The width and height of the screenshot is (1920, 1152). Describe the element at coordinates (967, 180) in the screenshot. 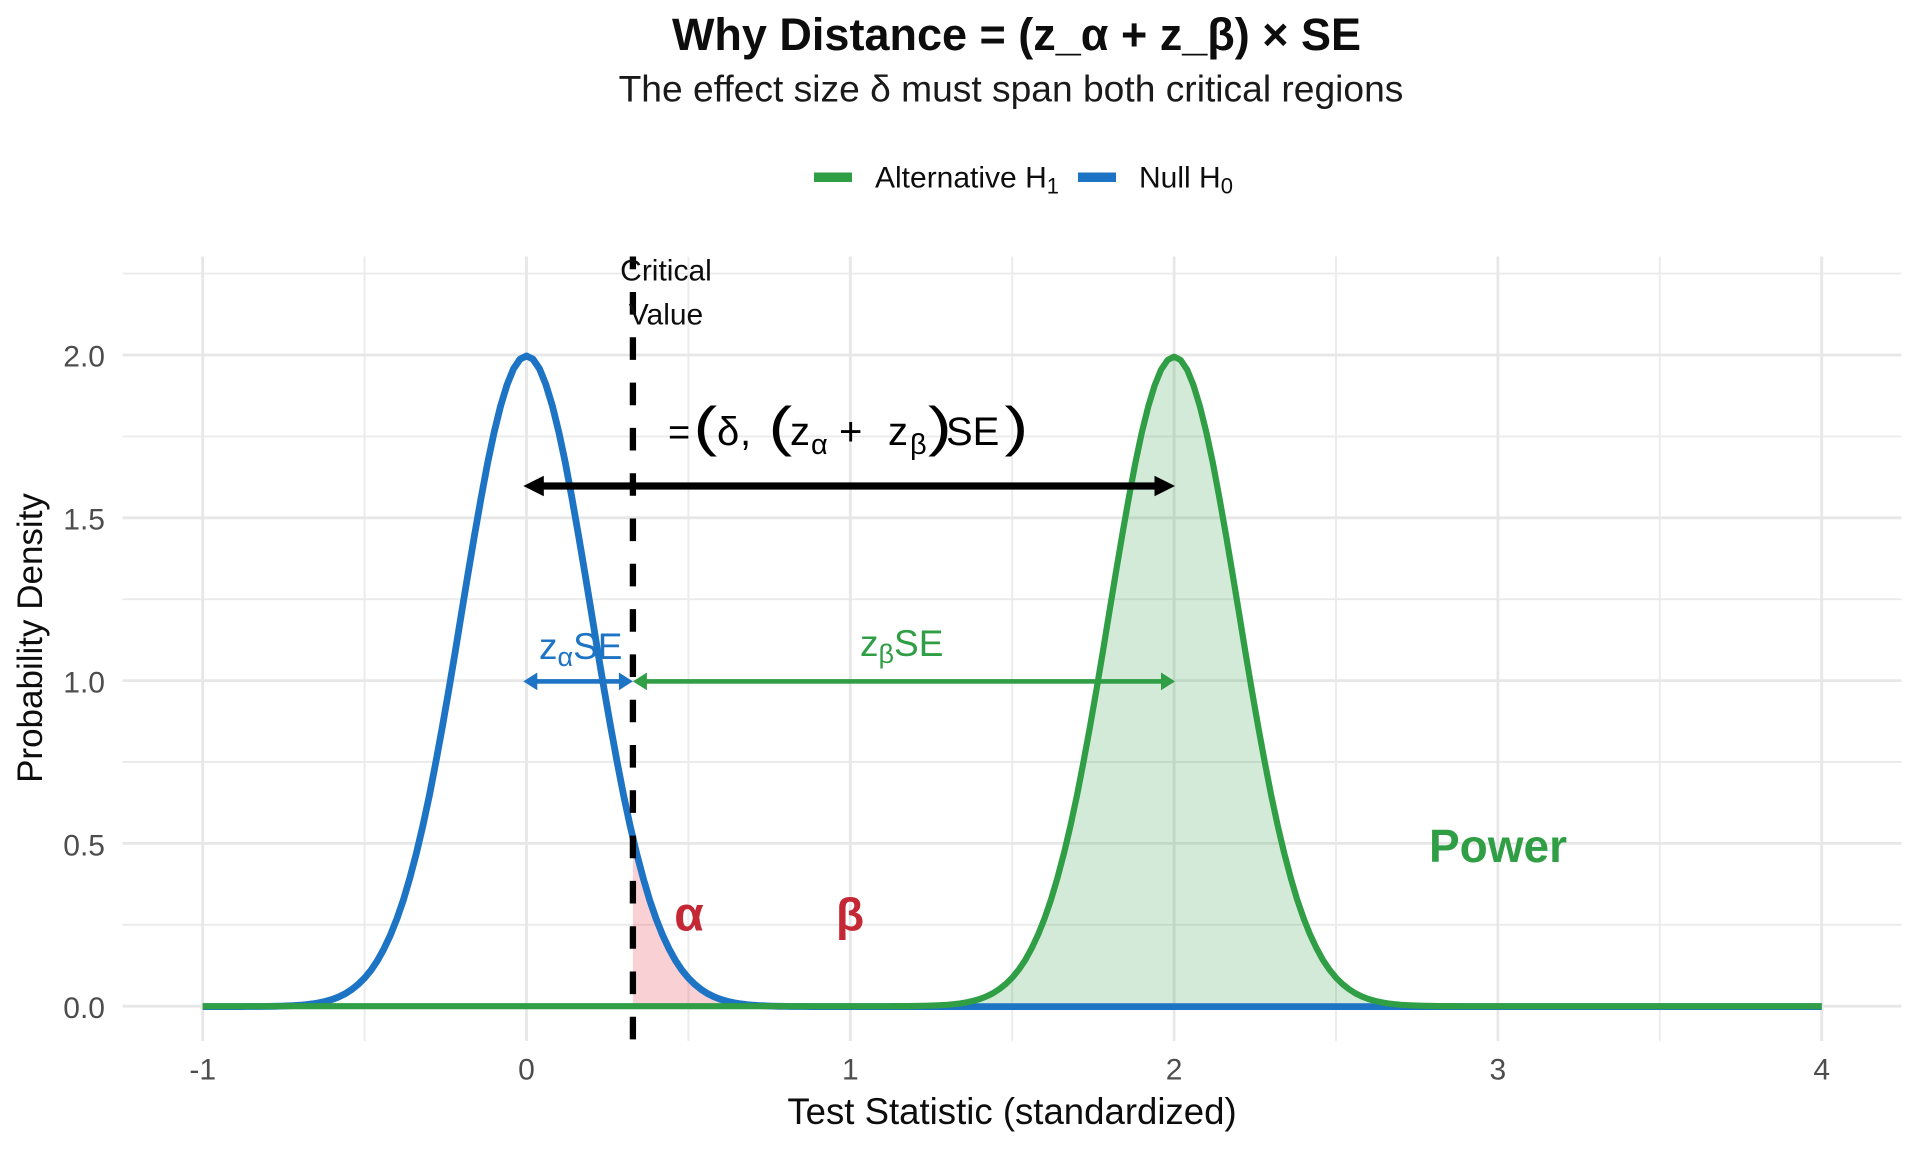

I see `svg-text: Alternative H1` at that location.